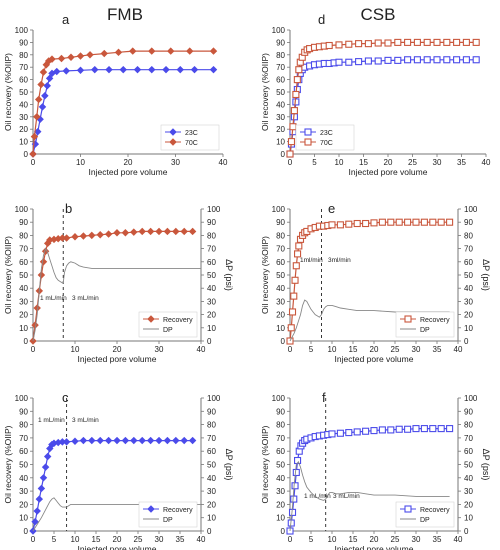  I want to click on legend-label: Recovery, so click(178, 320).